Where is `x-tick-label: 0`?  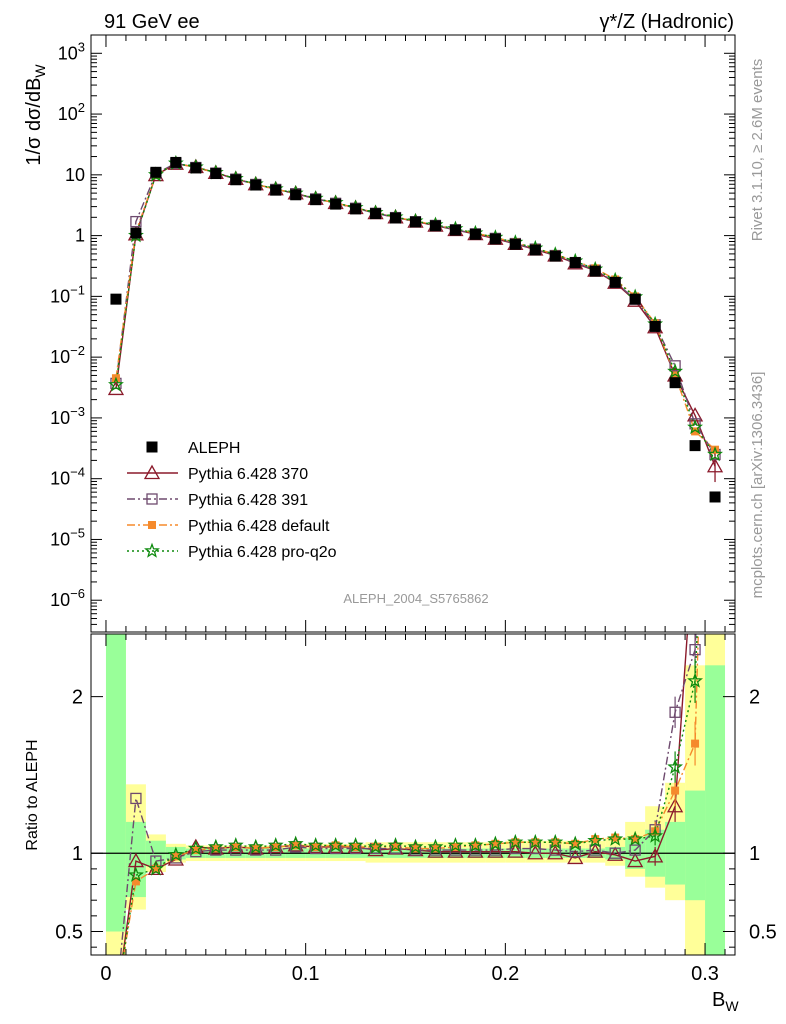
x-tick-label: 0 is located at coordinates (105, 974).